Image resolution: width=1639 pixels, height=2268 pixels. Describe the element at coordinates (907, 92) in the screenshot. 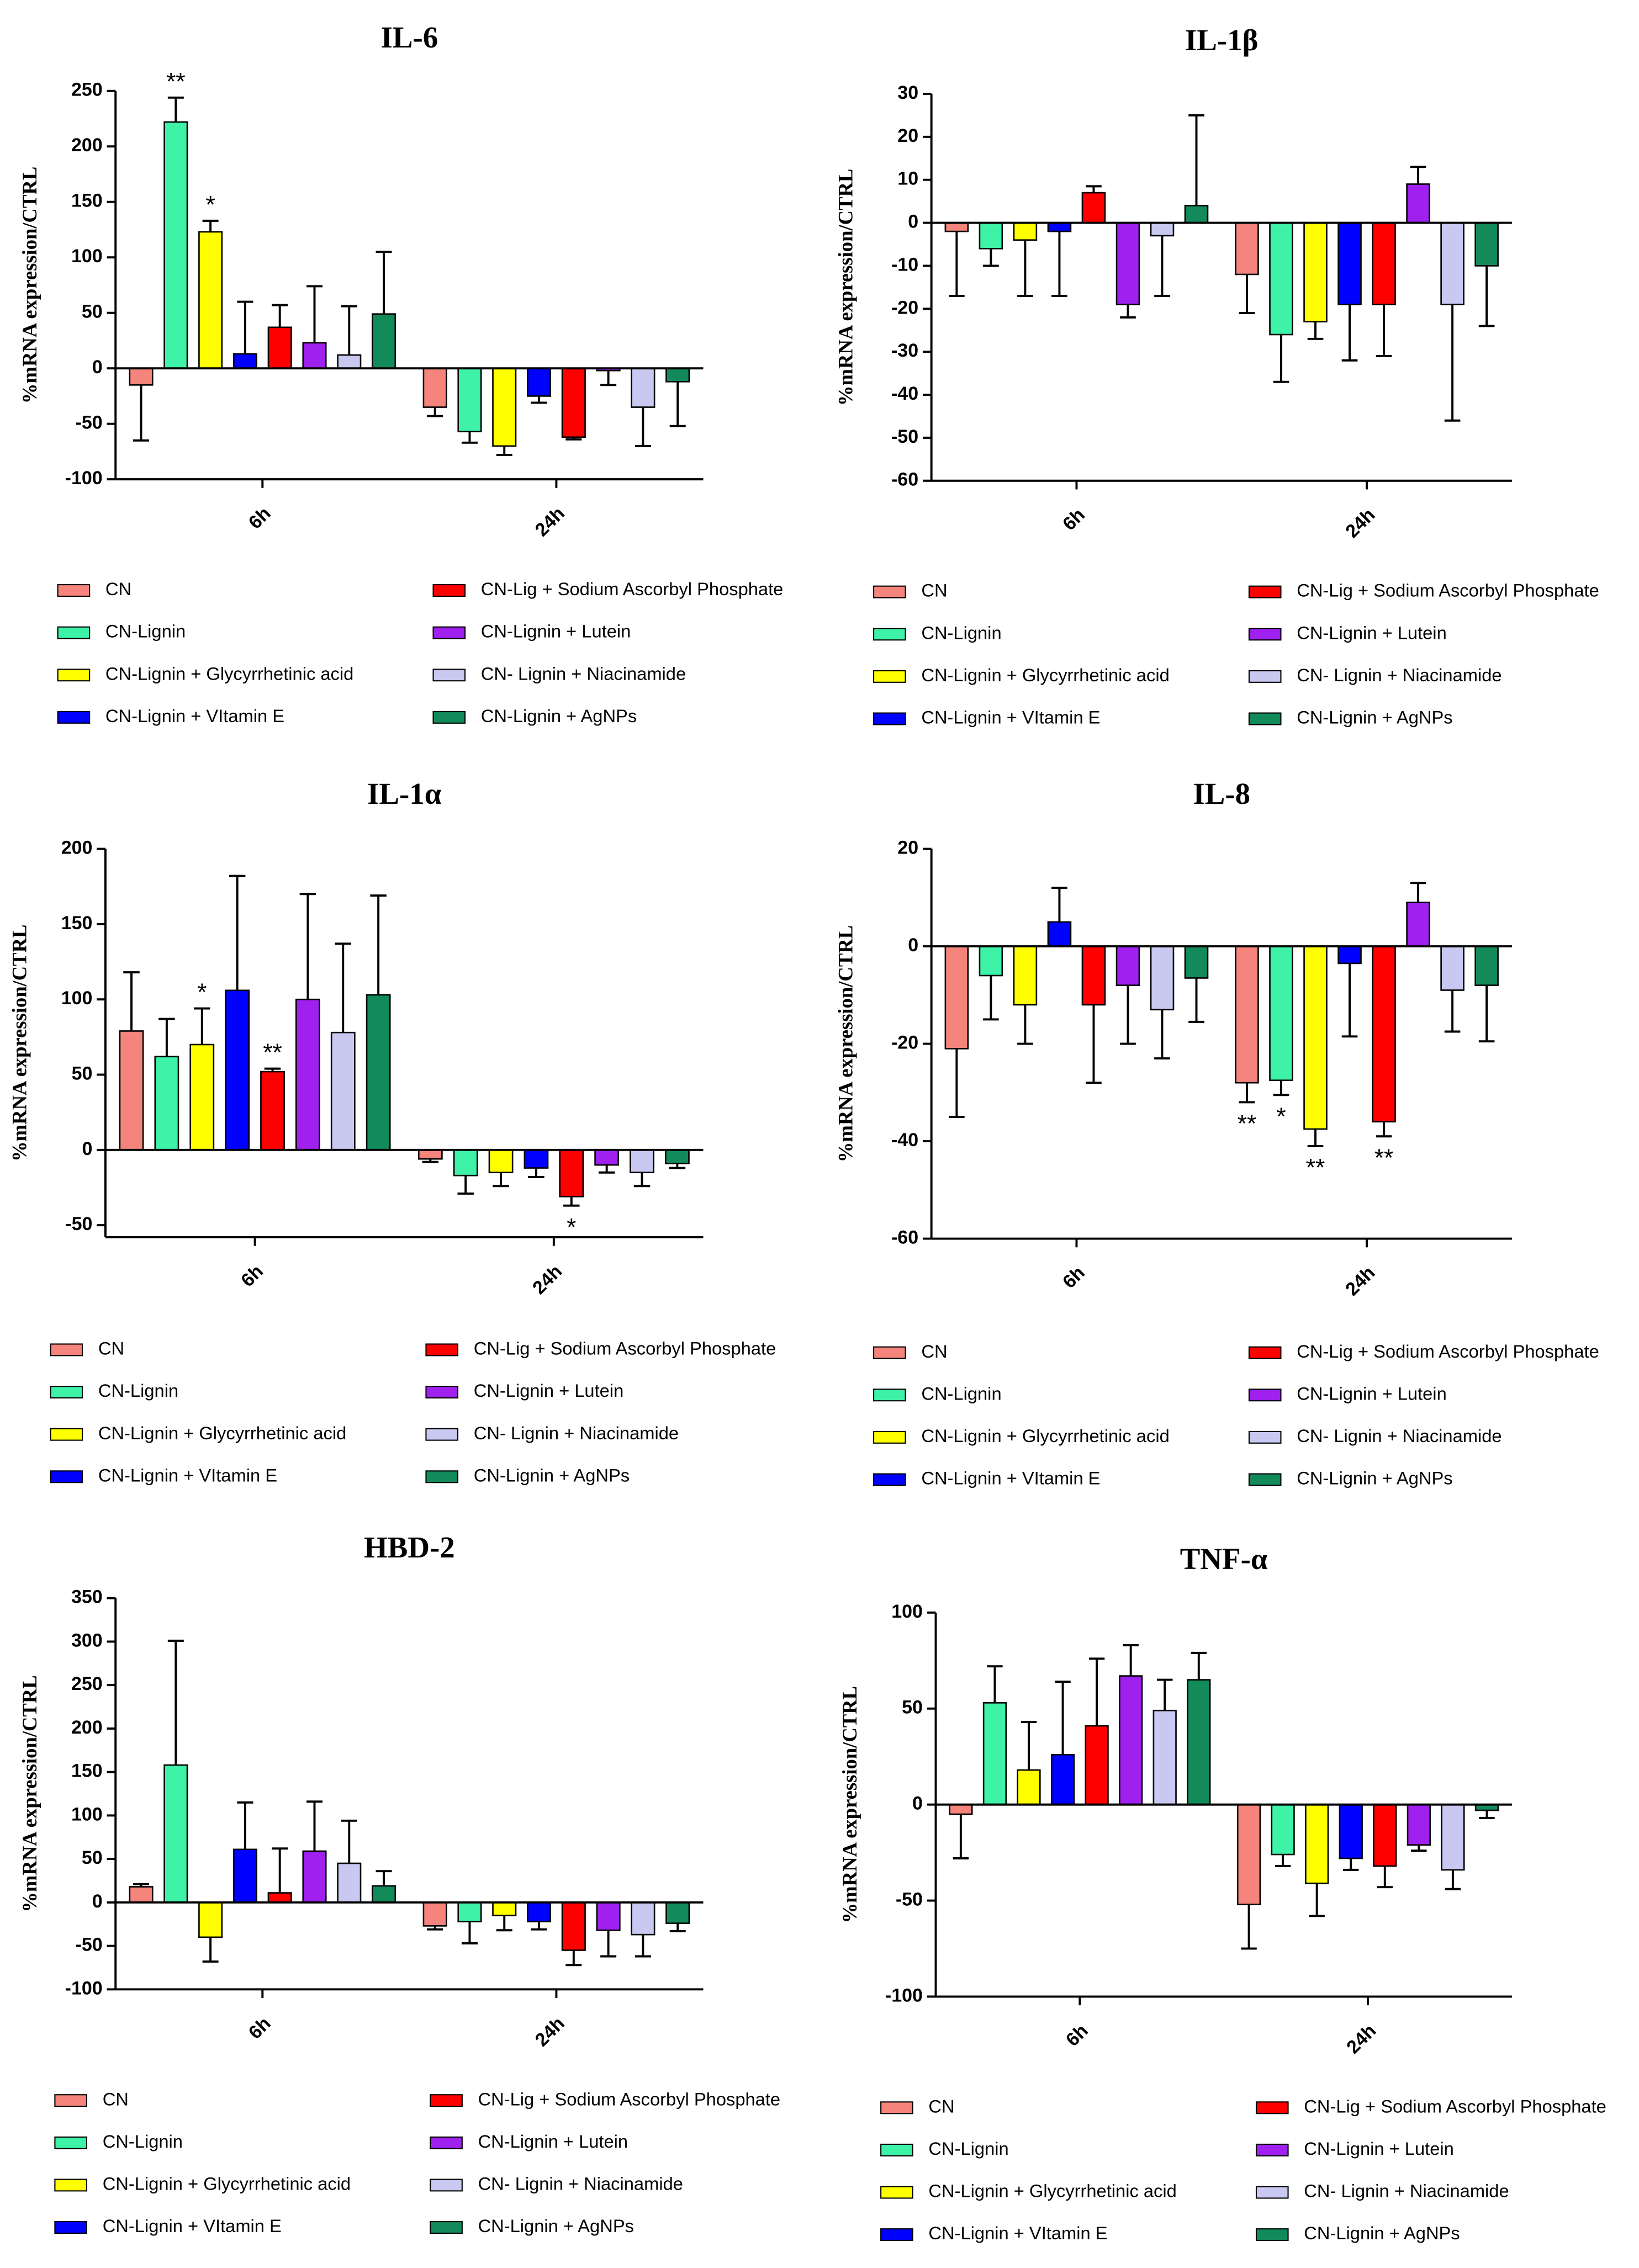

I see `y-tick-label: 30` at that location.